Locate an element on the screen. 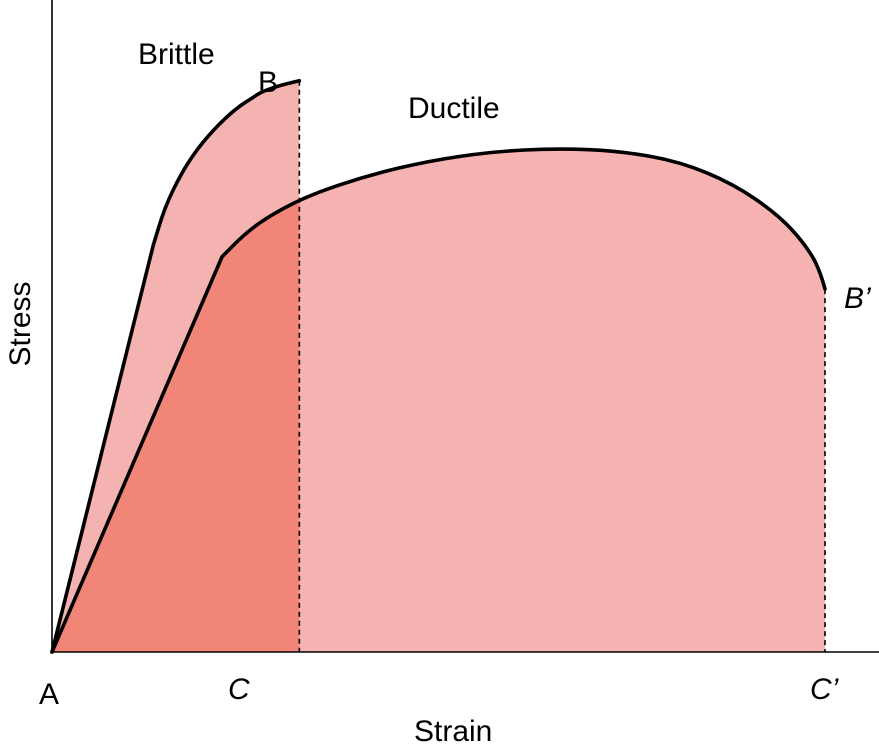  ductile-label: Ductile is located at coordinates (454, 108).